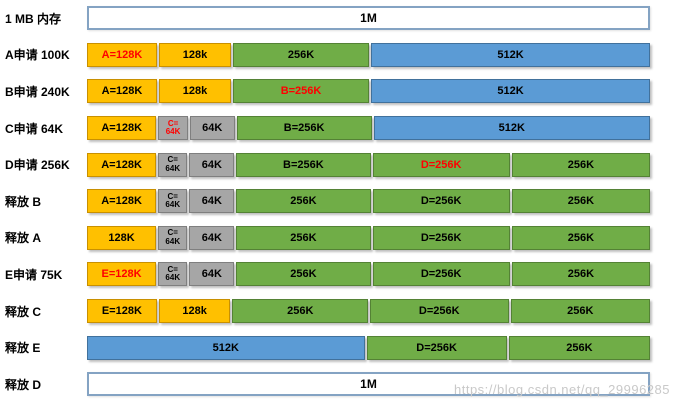 The image size is (680, 403). I want to click on memory-row: 释放 C E=128K 128k 256K D=256K 256K, so click(340, 311).